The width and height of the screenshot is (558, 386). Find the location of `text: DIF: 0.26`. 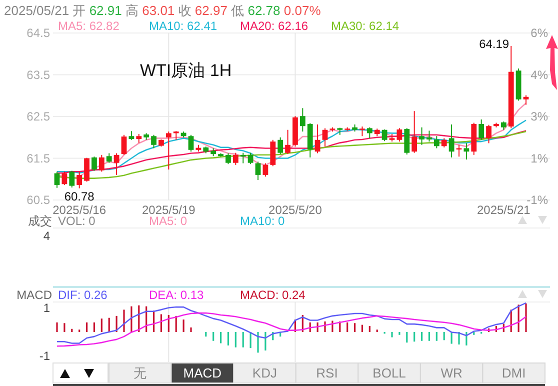

text: DIF: 0.26 is located at coordinates (83, 295).